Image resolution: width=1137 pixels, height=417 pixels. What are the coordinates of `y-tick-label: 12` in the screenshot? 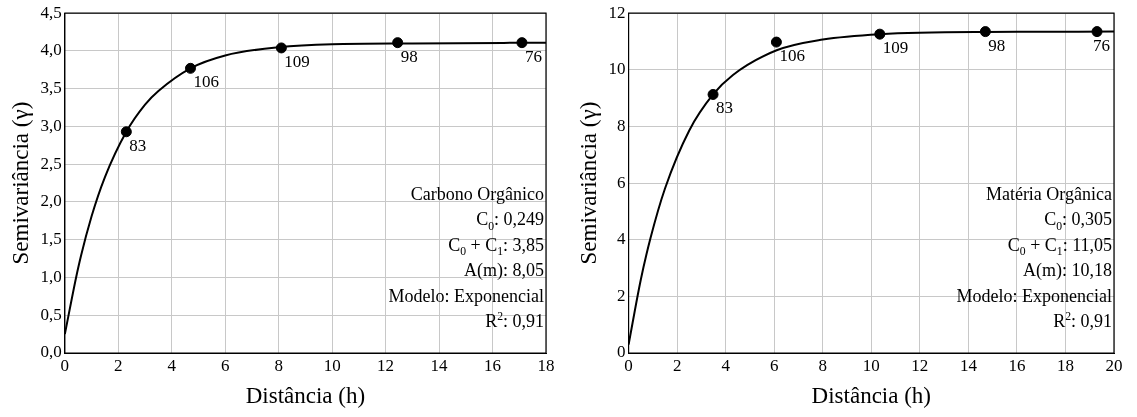 It's located at (617, 12).